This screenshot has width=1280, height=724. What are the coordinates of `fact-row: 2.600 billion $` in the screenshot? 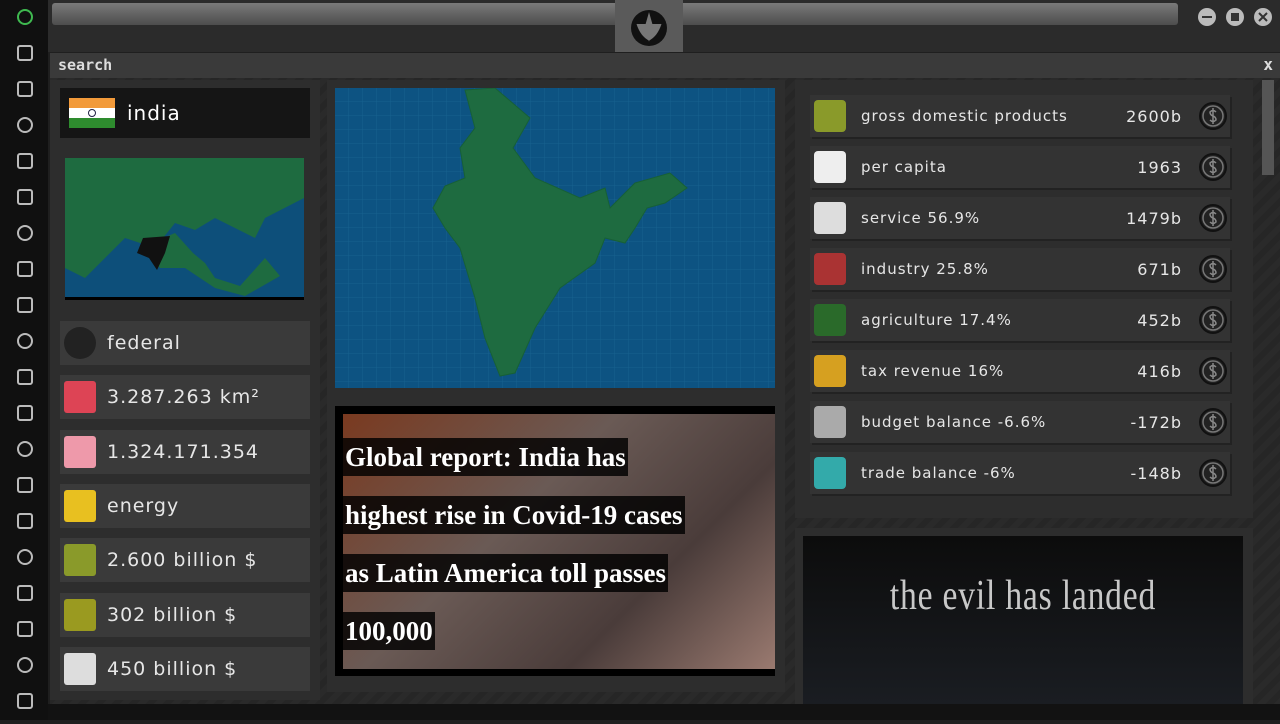 It's located at (185, 560).